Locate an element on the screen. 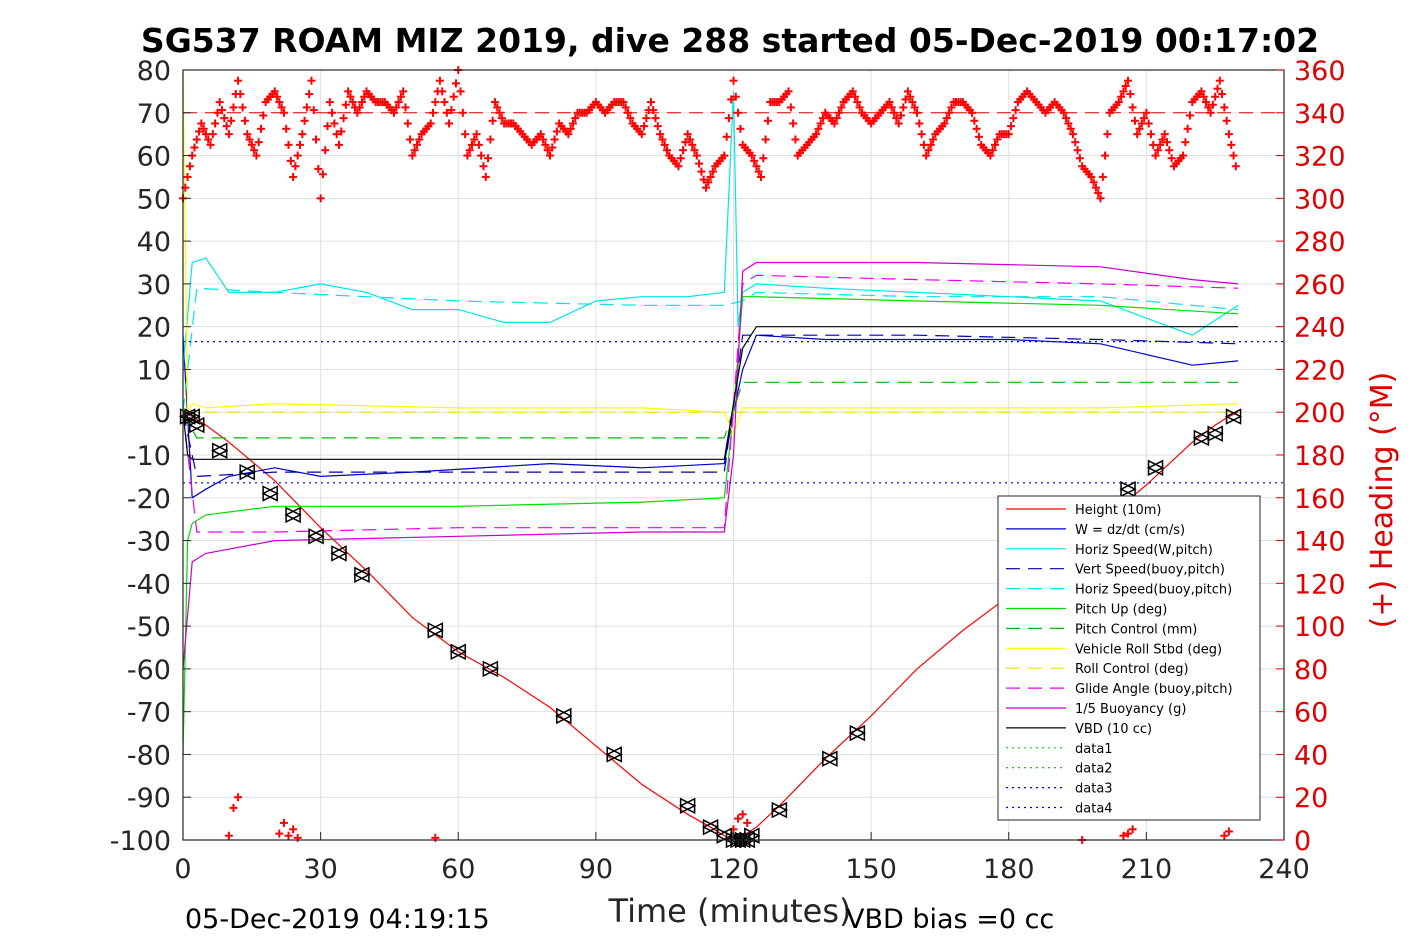 The image size is (1417, 945). legend-label: data2 is located at coordinates (1094, 769).